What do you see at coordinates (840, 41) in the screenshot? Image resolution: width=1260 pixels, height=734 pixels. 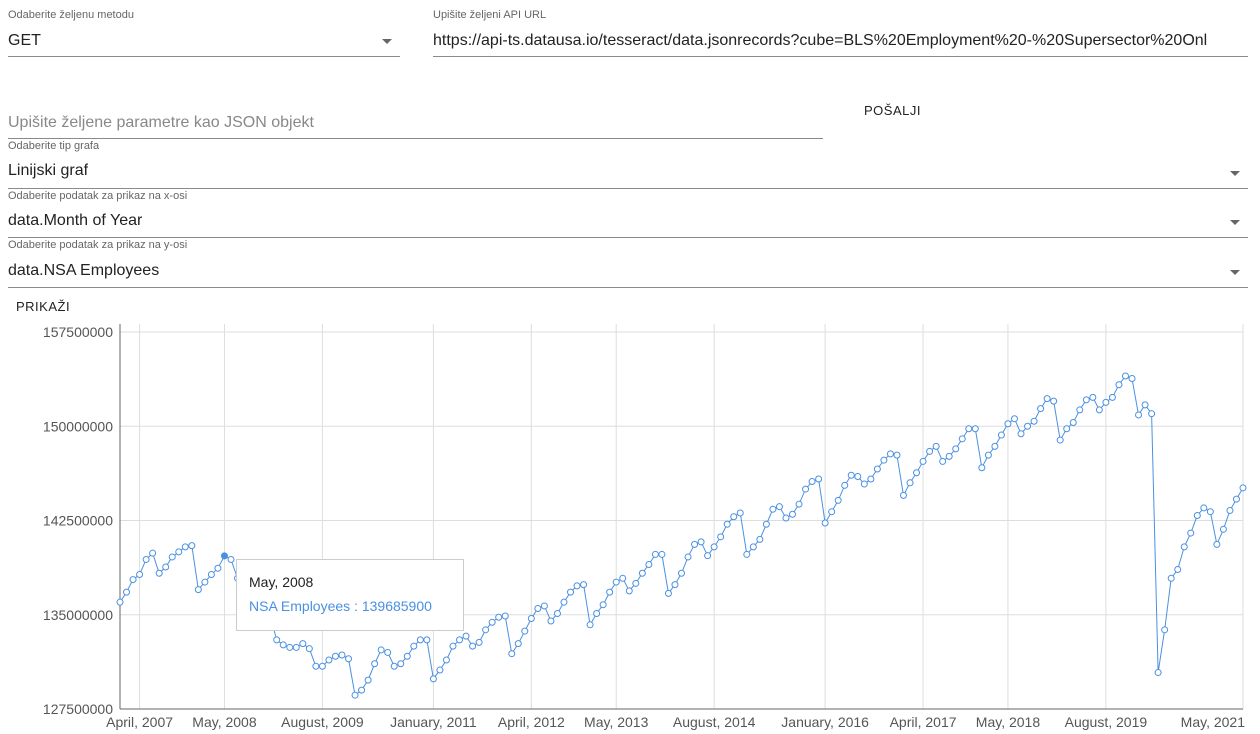 I see `url-input` at bounding box center [840, 41].